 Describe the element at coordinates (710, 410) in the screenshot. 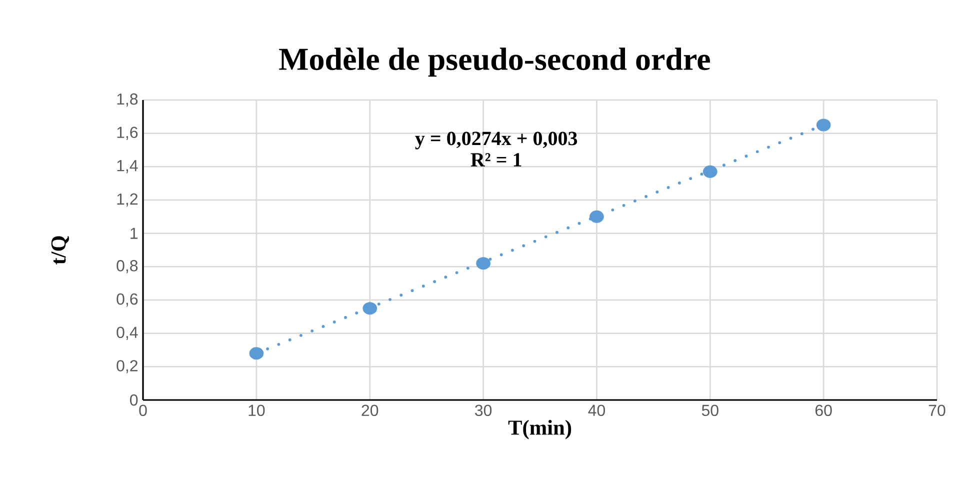

I see `x-tick-label: 50` at that location.